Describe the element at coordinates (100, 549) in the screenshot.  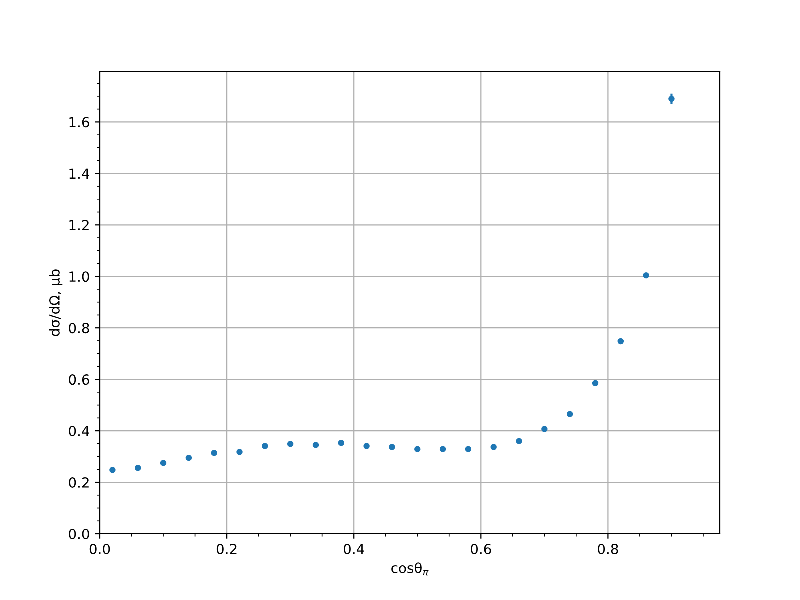
I see `x-tick-label: 0.0` at that location.